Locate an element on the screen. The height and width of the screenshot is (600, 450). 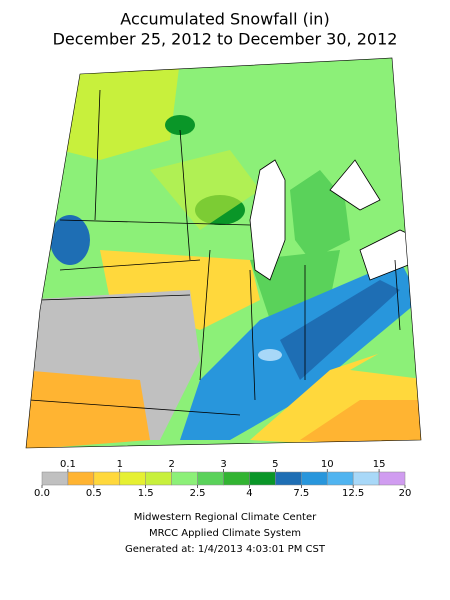
title-line: December 25, 2012 to December 30, 2012 is located at coordinates (225, 39).